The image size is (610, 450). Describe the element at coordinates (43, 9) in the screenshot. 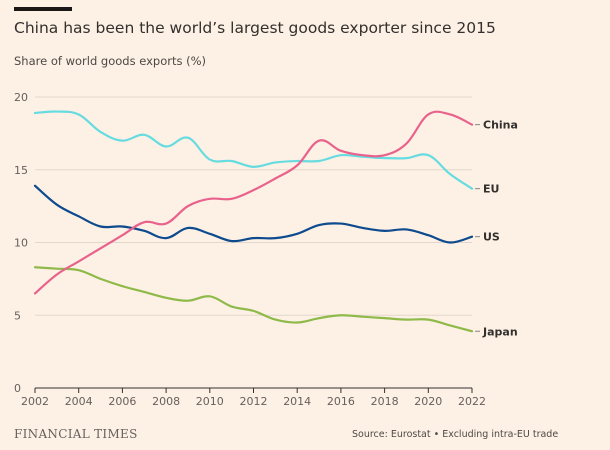

I see `brand-accent-bar` at that location.